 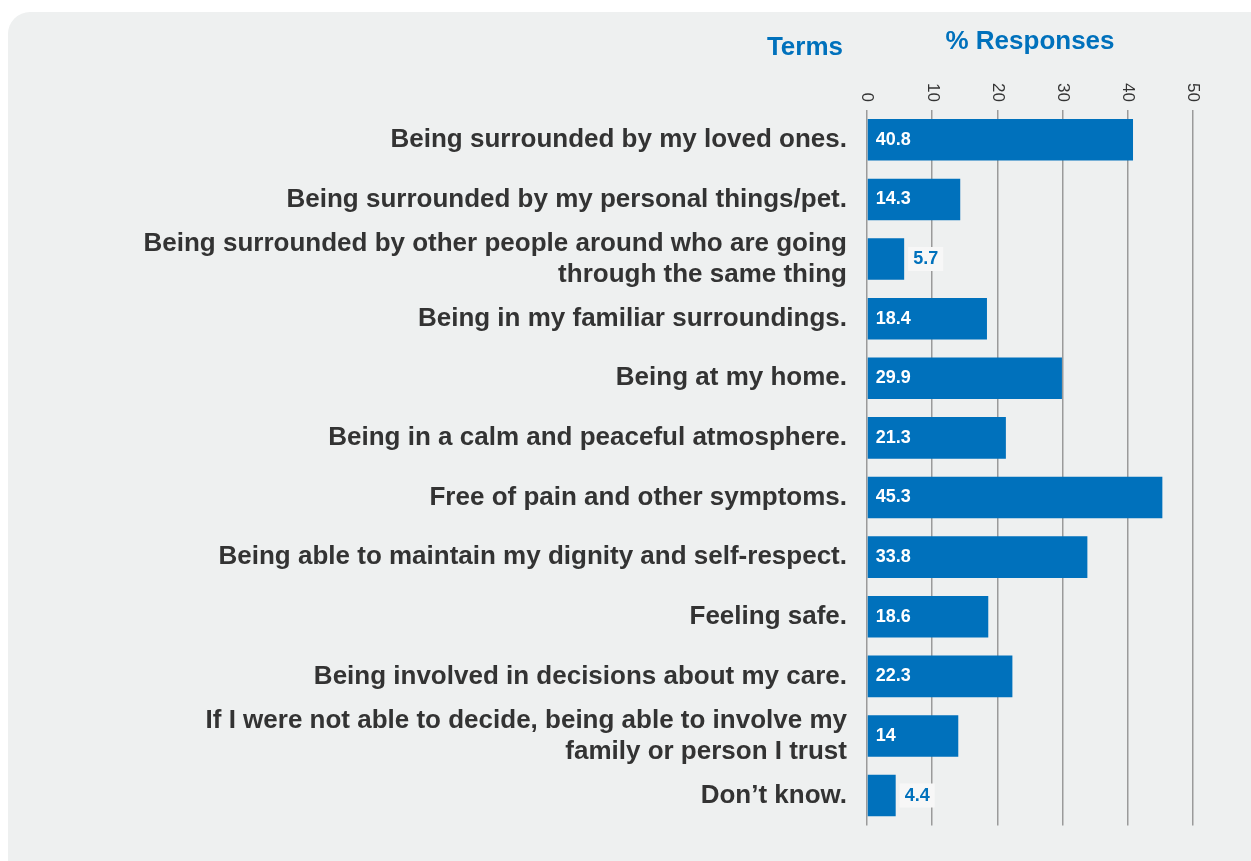 I want to click on y-tick-label: Being surrounded by my personal things/pet., so click(x=566, y=197).